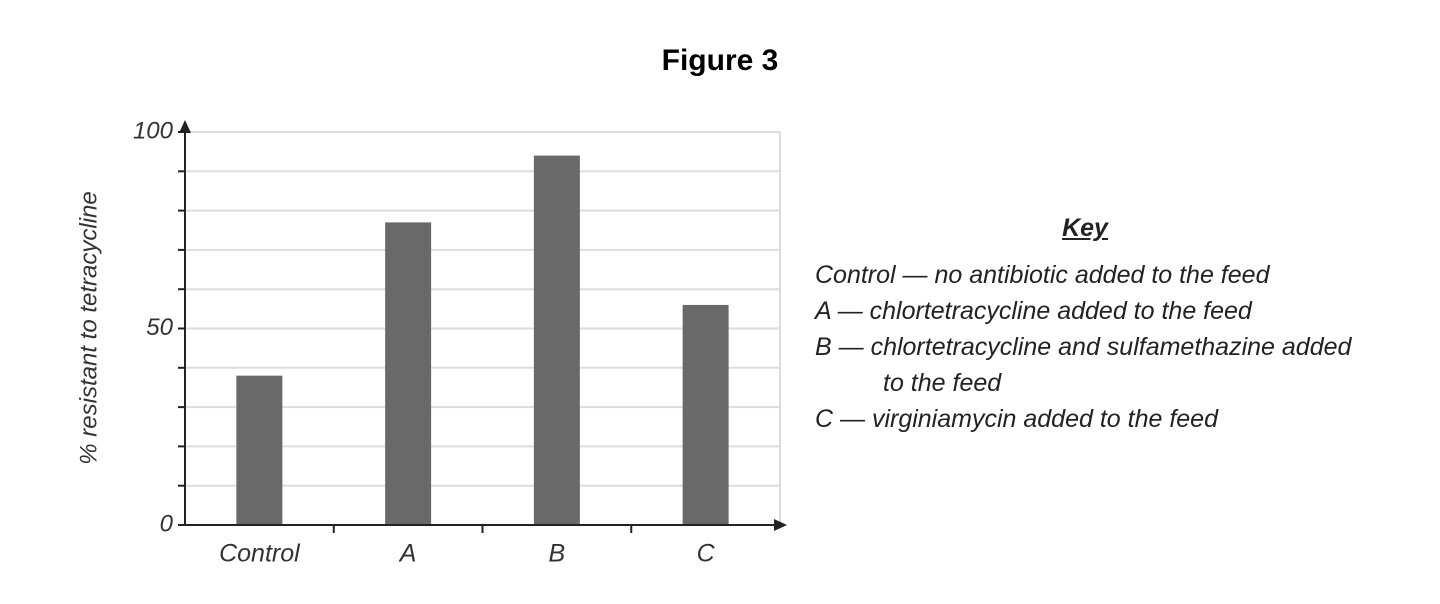 This screenshot has width=1440, height=604. What do you see at coordinates (159, 327) in the screenshot?
I see `y-tick-label: 50` at bounding box center [159, 327].